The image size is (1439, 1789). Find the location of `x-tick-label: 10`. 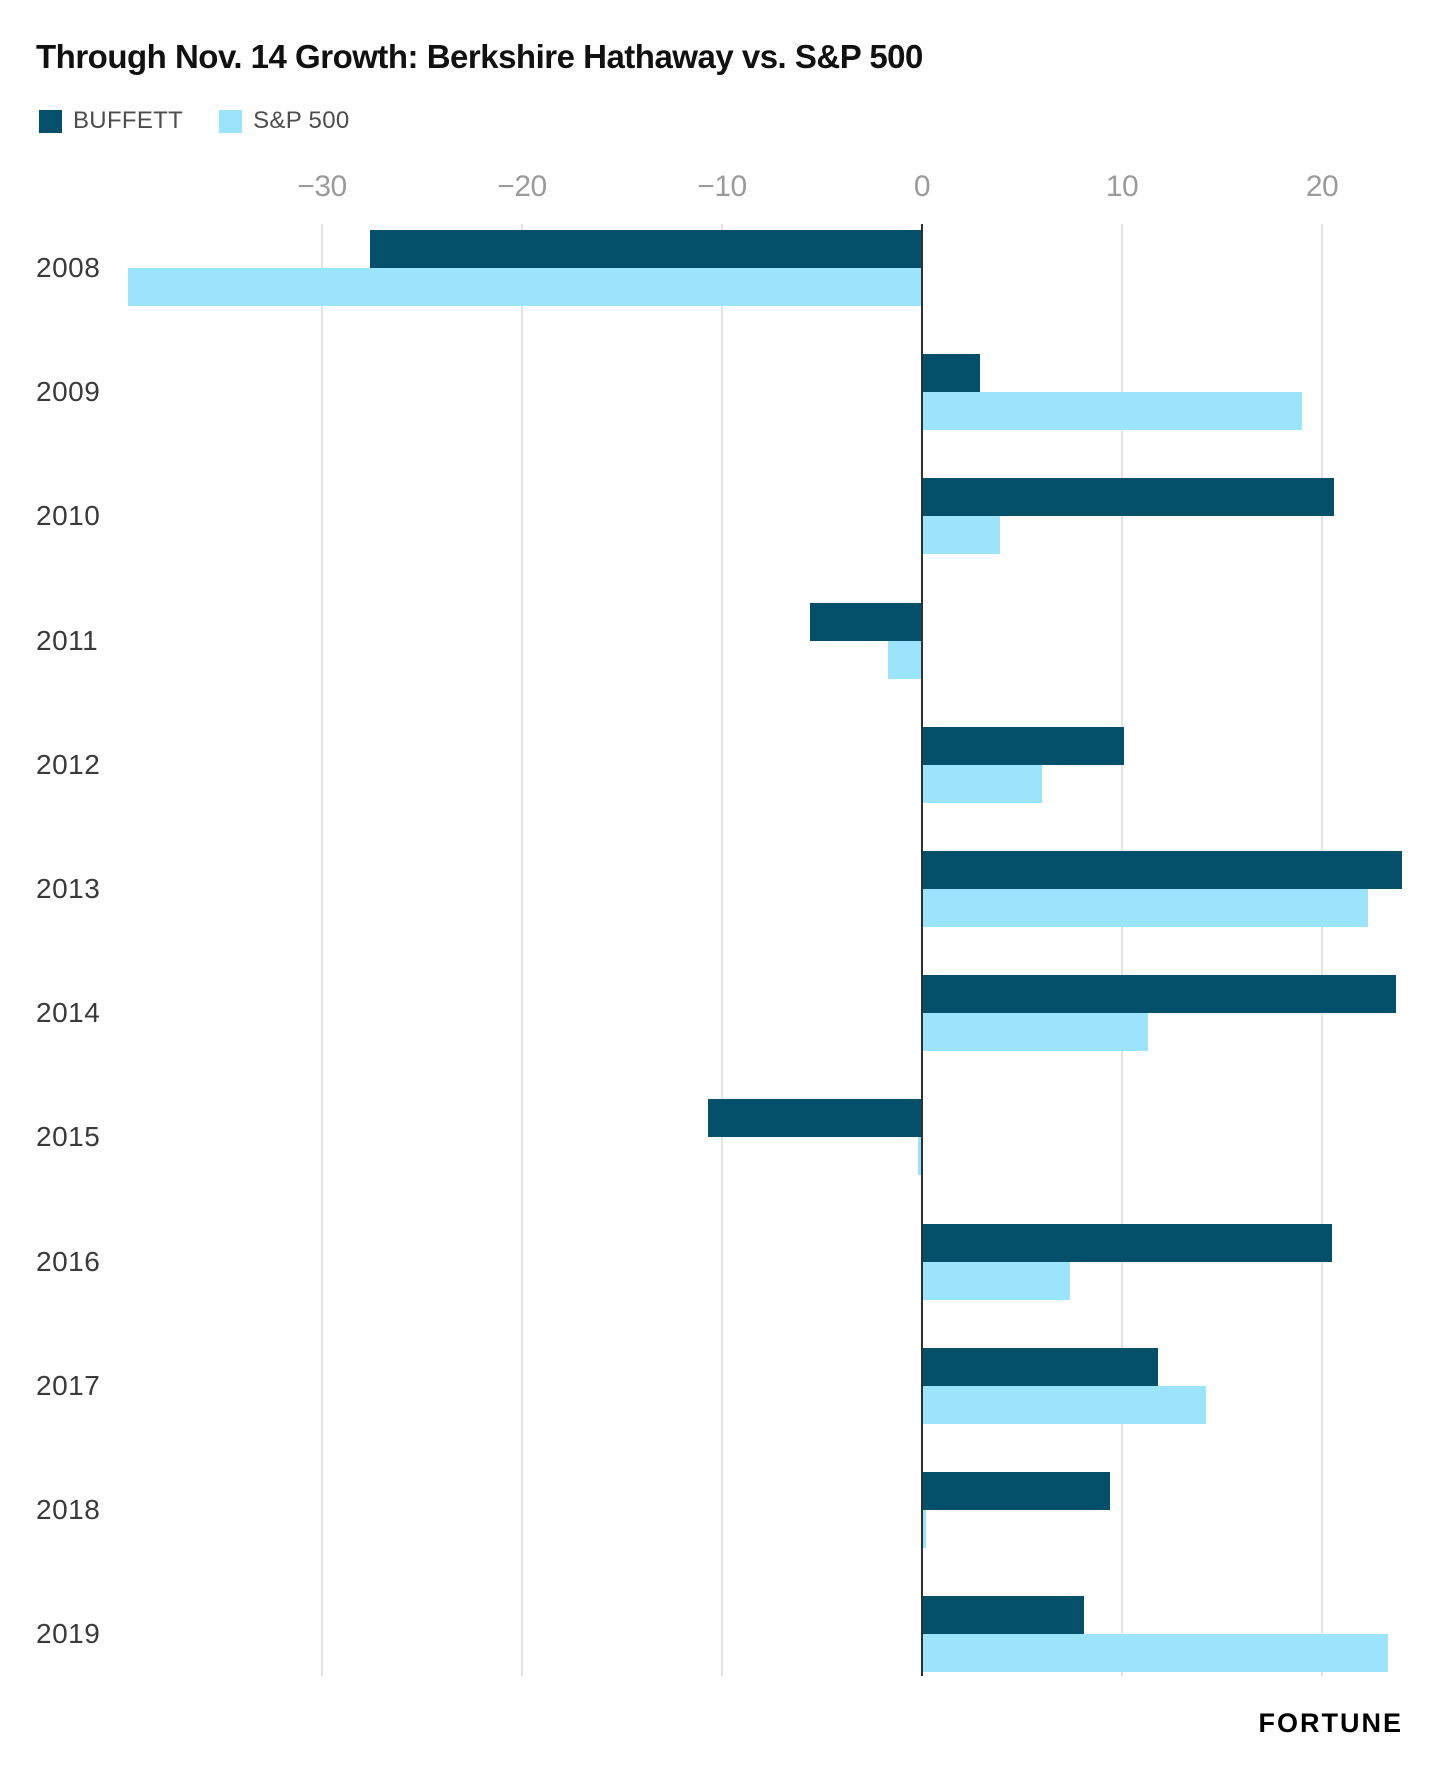

x-tick-label: 10 is located at coordinates (1122, 186).